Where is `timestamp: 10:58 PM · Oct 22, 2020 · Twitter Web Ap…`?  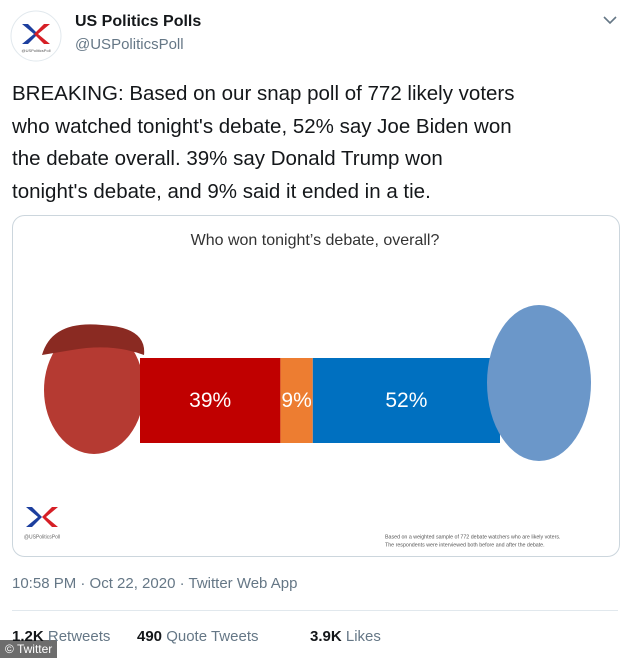
timestamp: 10:58 PM · Oct 22, 2020 · Twitter Web Ap… is located at coordinates (155, 583).